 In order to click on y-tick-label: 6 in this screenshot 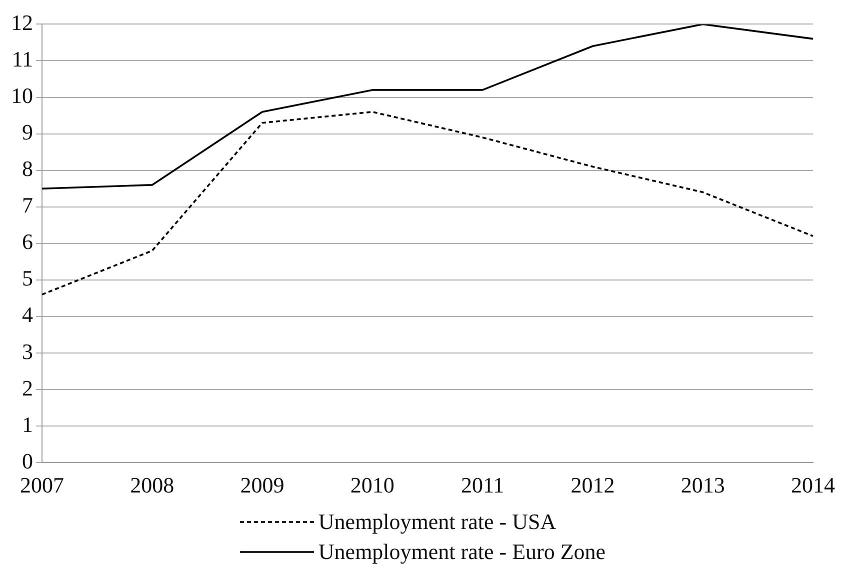, I will do `click(27, 241)`.